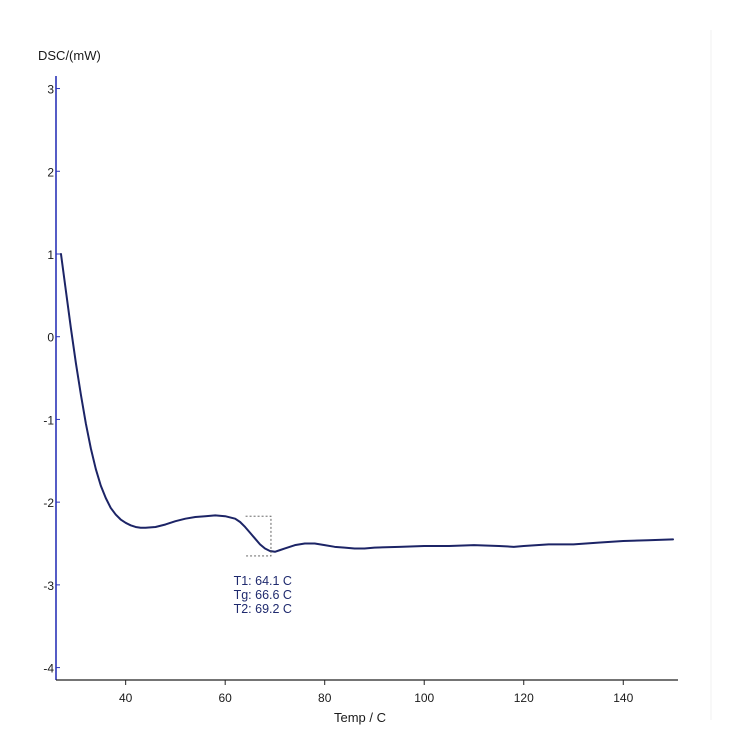  What do you see at coordinates (48, 420) in the screenshot?
I see `y-tick-label: -1` at bounding box center [48, 420].